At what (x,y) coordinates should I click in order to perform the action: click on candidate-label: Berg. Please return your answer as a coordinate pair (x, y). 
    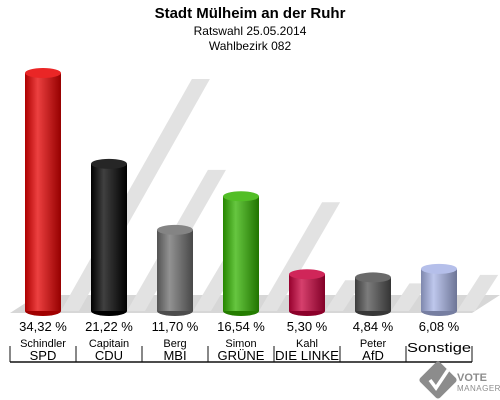
    Looking at the image, I should click on (174, 344).